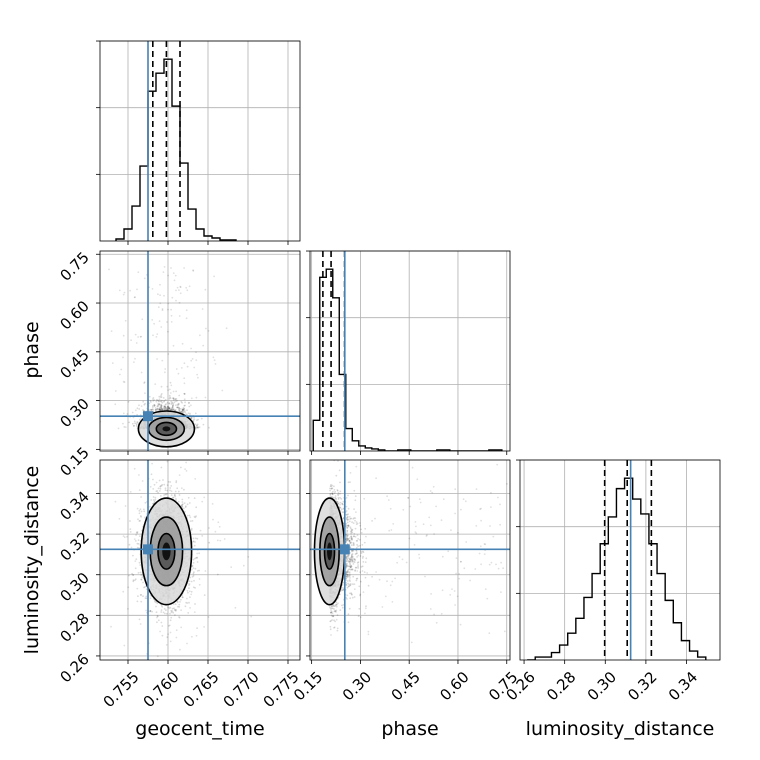 This screenshot has width=760, height=760. I want to click on histogram-phase, so click(407, 351).